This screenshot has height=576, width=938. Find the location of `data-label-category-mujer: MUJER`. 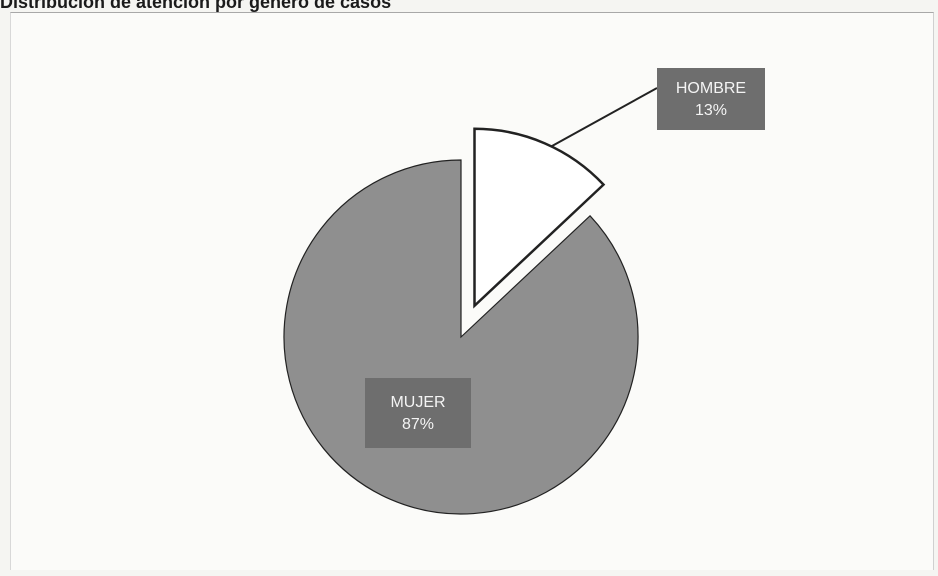

data-label-category-mujer: MUJER is located at coordinates (417, 402).